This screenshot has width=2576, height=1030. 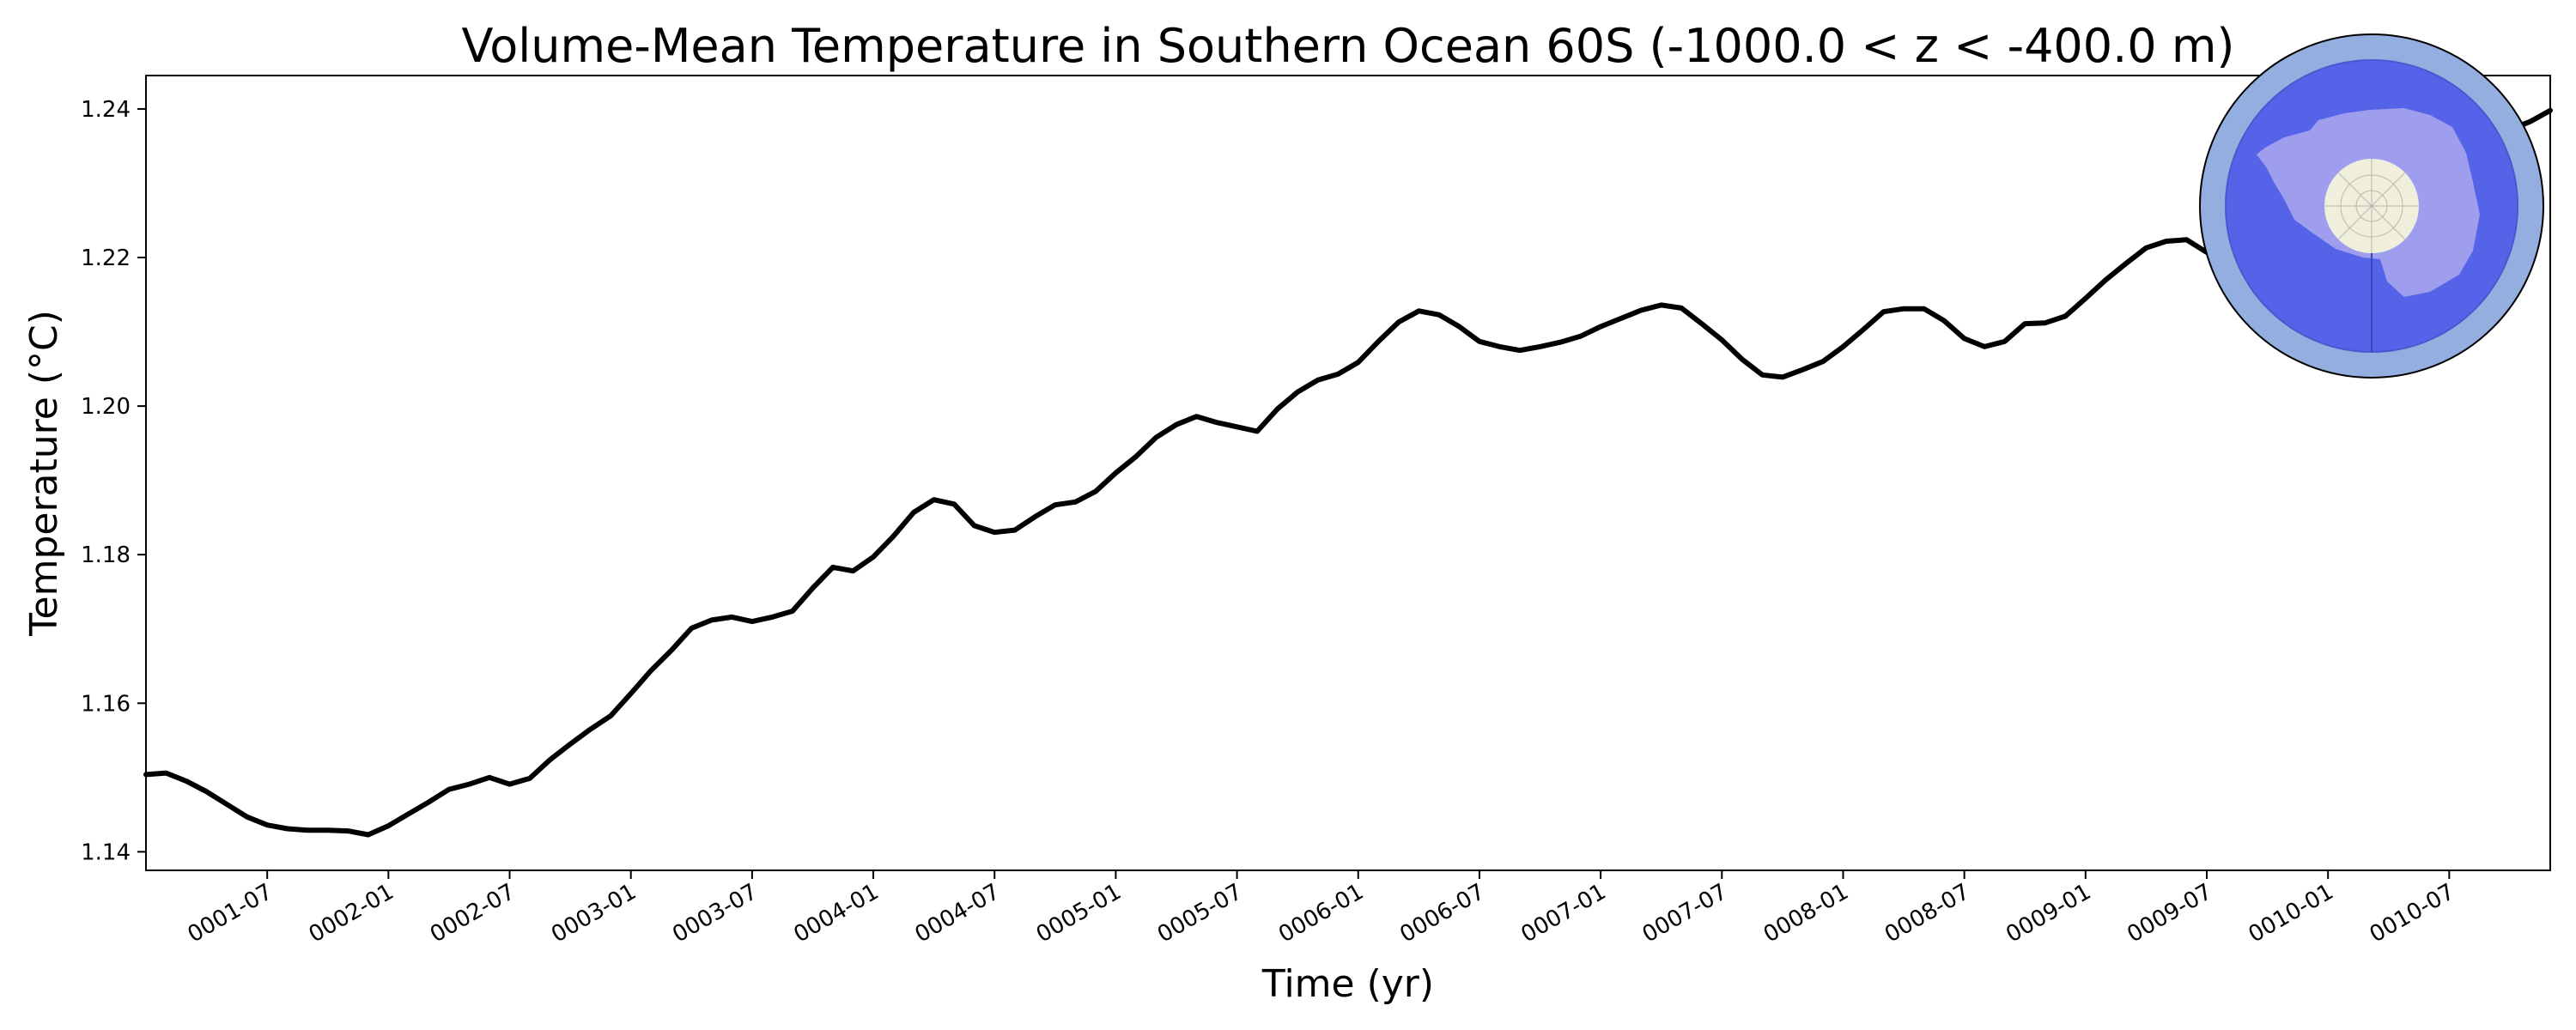 What do you see at coordinates (1685, 913) in the screenshot?
I see `x-tick-label: 0007-07` at bounding box center [1685, 913].